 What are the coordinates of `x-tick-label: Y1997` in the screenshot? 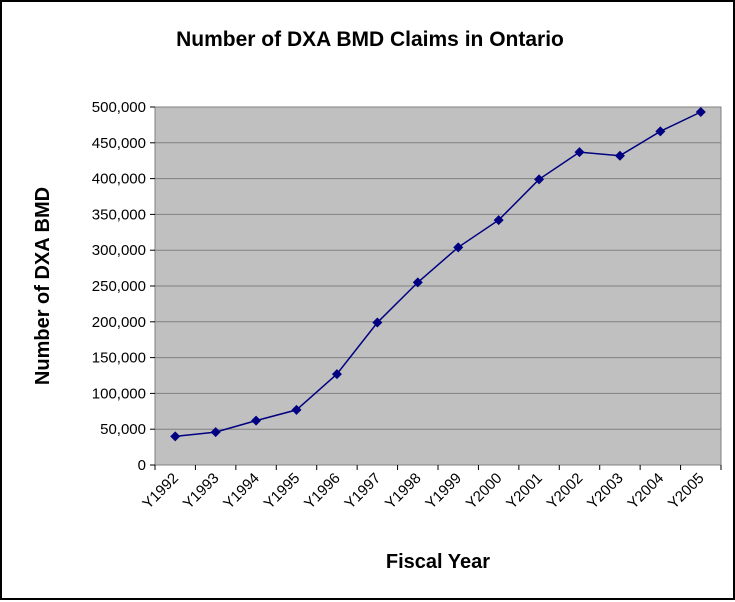 It's located at (362, 491).